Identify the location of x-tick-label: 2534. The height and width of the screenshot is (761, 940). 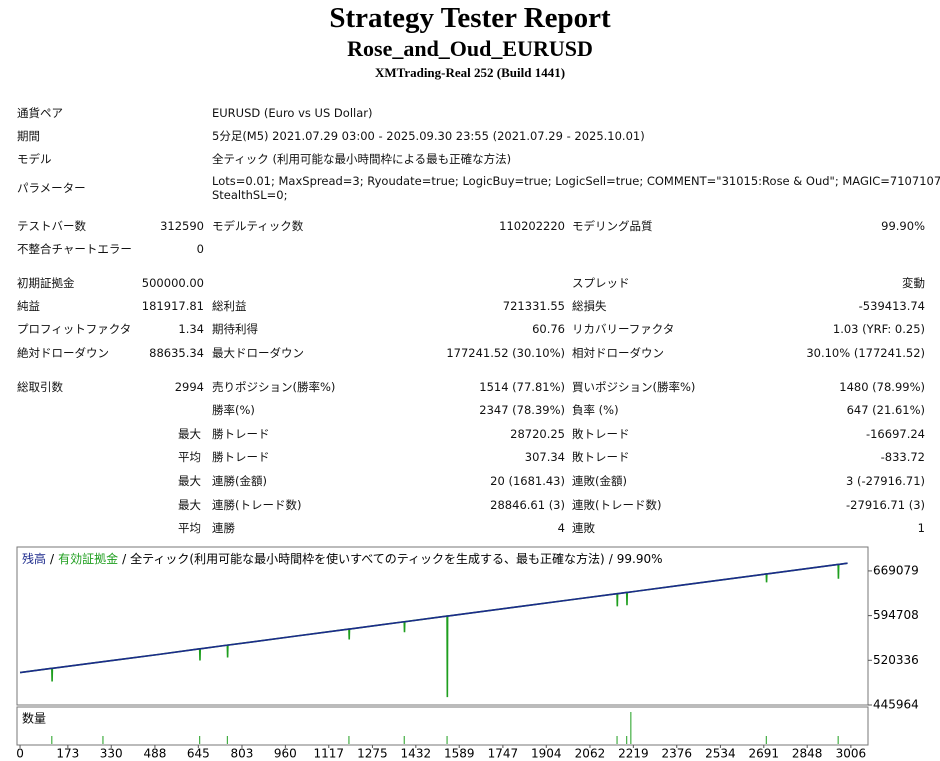
(720, 754).